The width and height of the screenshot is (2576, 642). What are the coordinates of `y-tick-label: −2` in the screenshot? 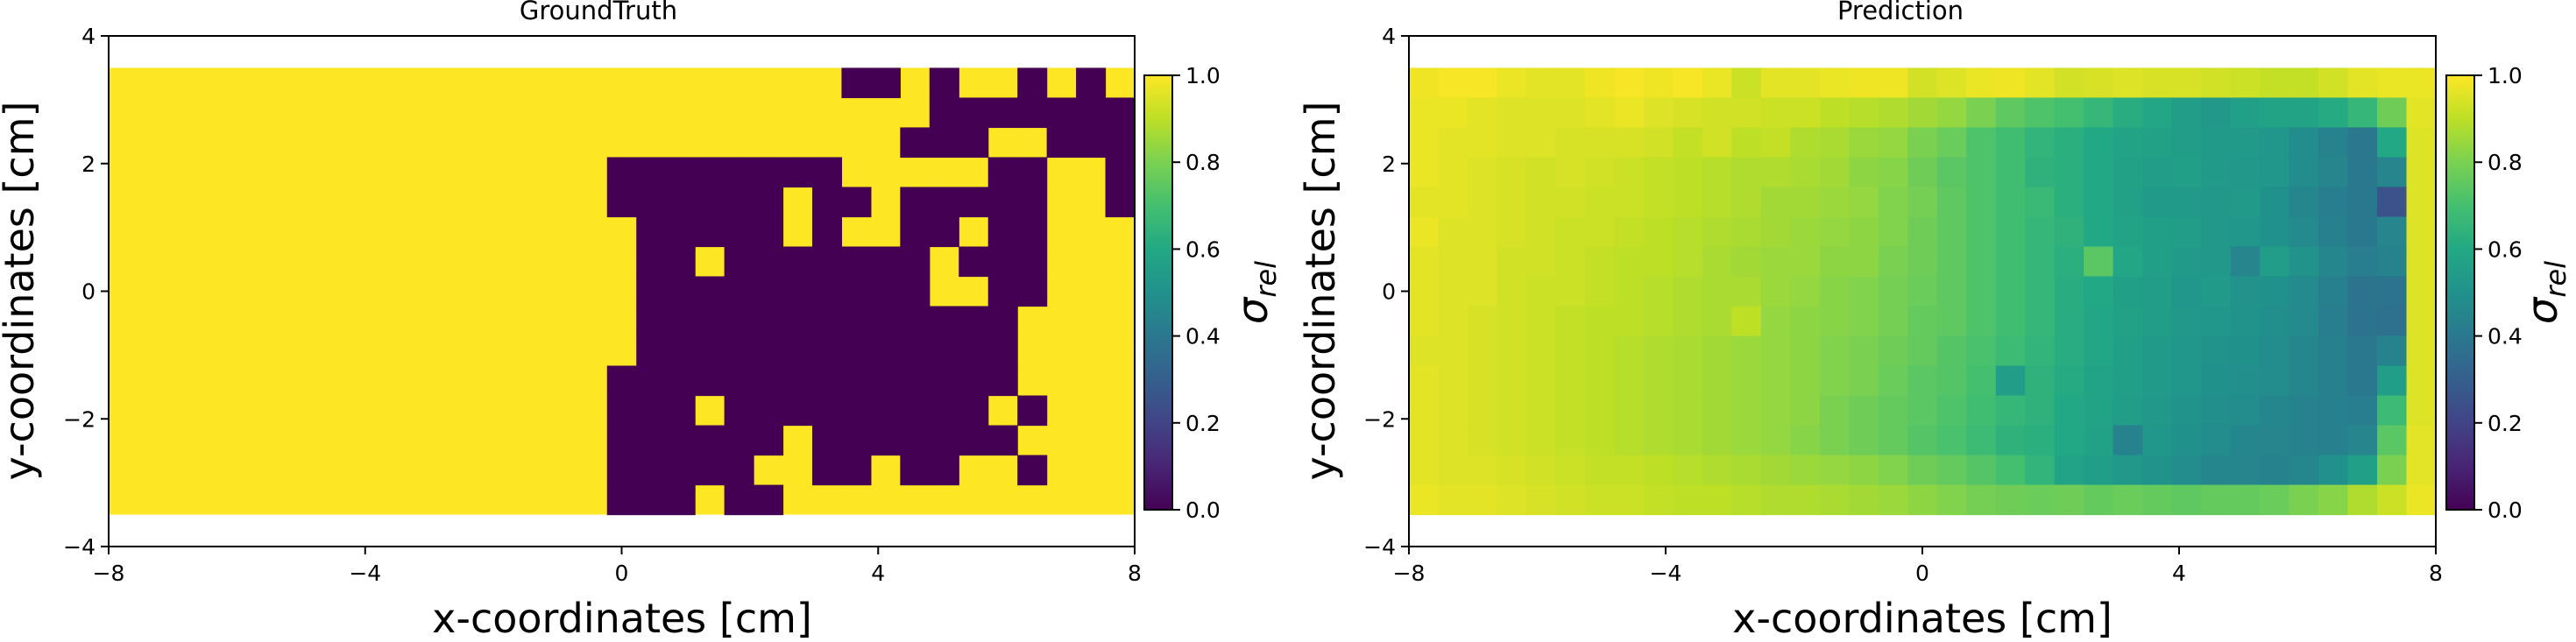 It's located at (79, 419).